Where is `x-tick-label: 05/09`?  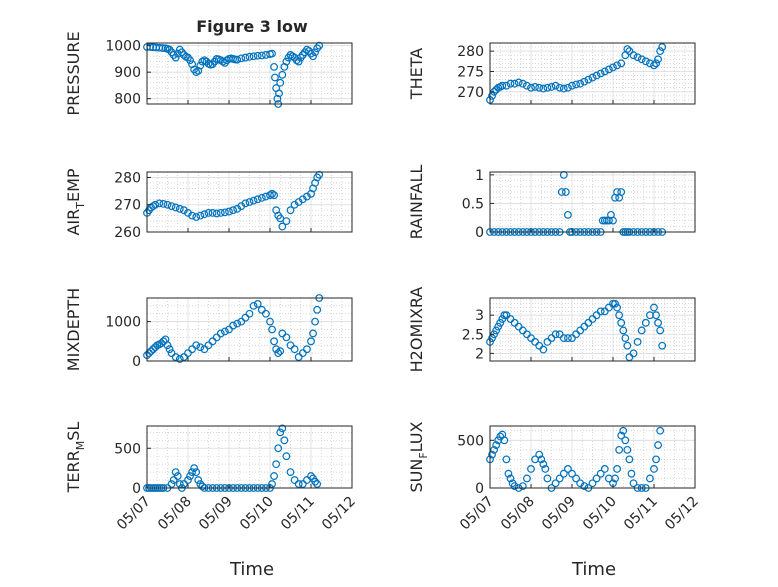
x-tick-label: 05/09 is located at coordinates (216, 514).